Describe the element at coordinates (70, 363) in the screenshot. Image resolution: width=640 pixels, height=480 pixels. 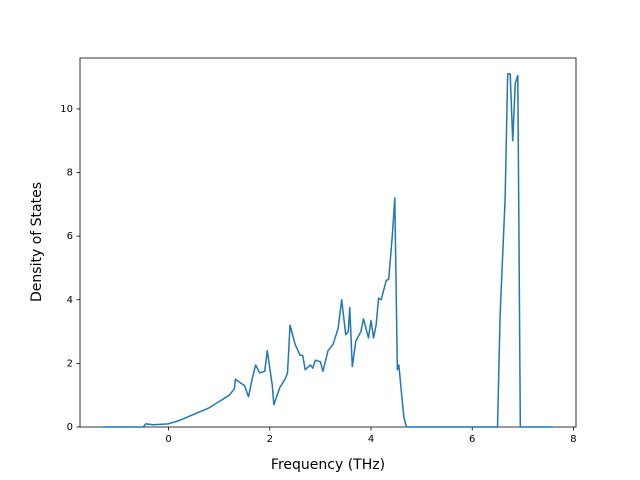
I see `y-tick-label: 2` at that location.